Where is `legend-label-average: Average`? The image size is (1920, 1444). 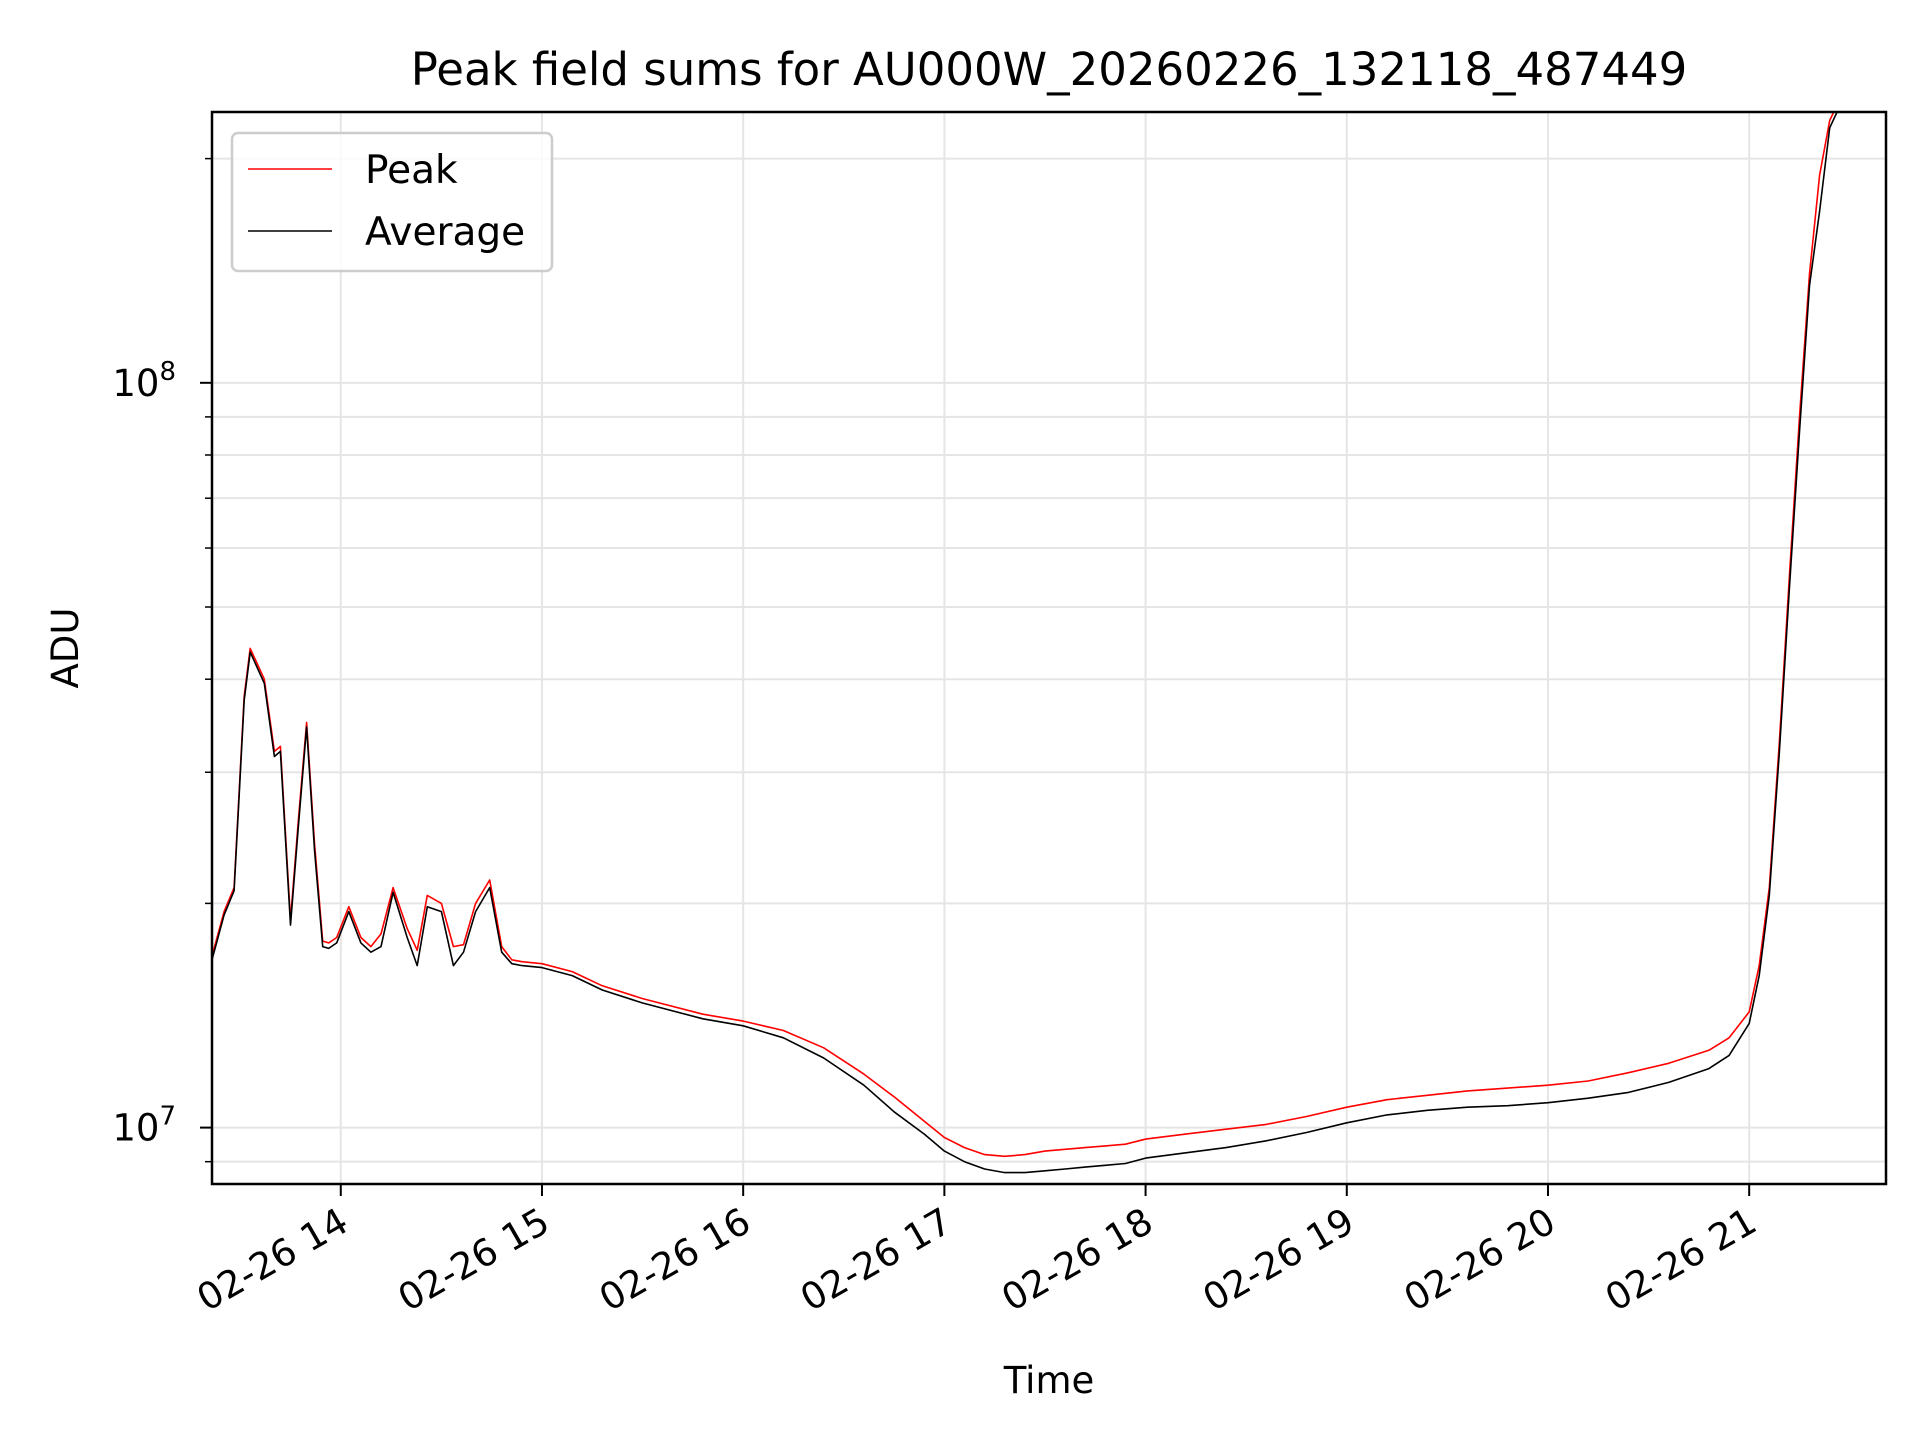 legend-label-average: Average is located at coordinates (445, 232).